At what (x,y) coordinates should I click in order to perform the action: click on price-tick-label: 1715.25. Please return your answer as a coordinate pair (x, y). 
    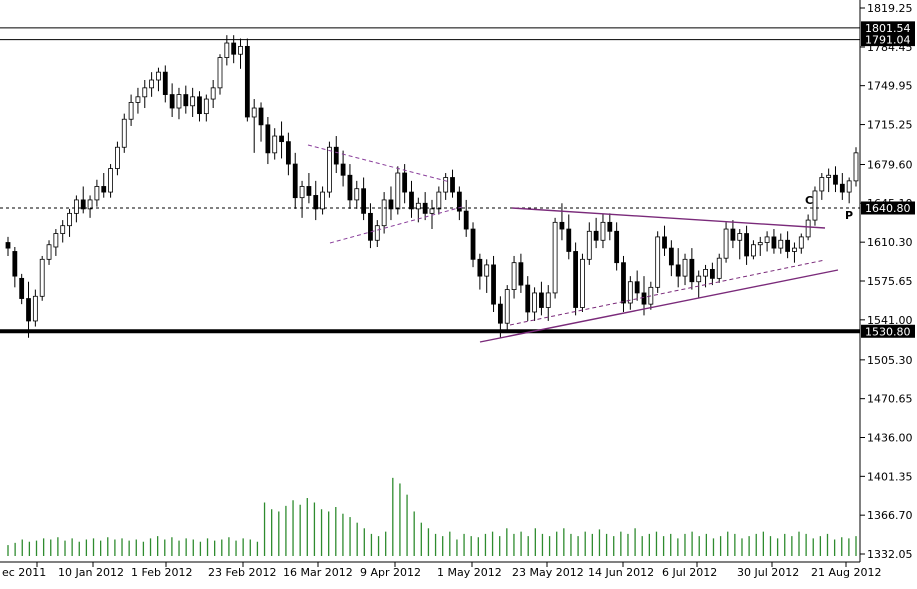
    Looking at the image, I should click on (890, 125).